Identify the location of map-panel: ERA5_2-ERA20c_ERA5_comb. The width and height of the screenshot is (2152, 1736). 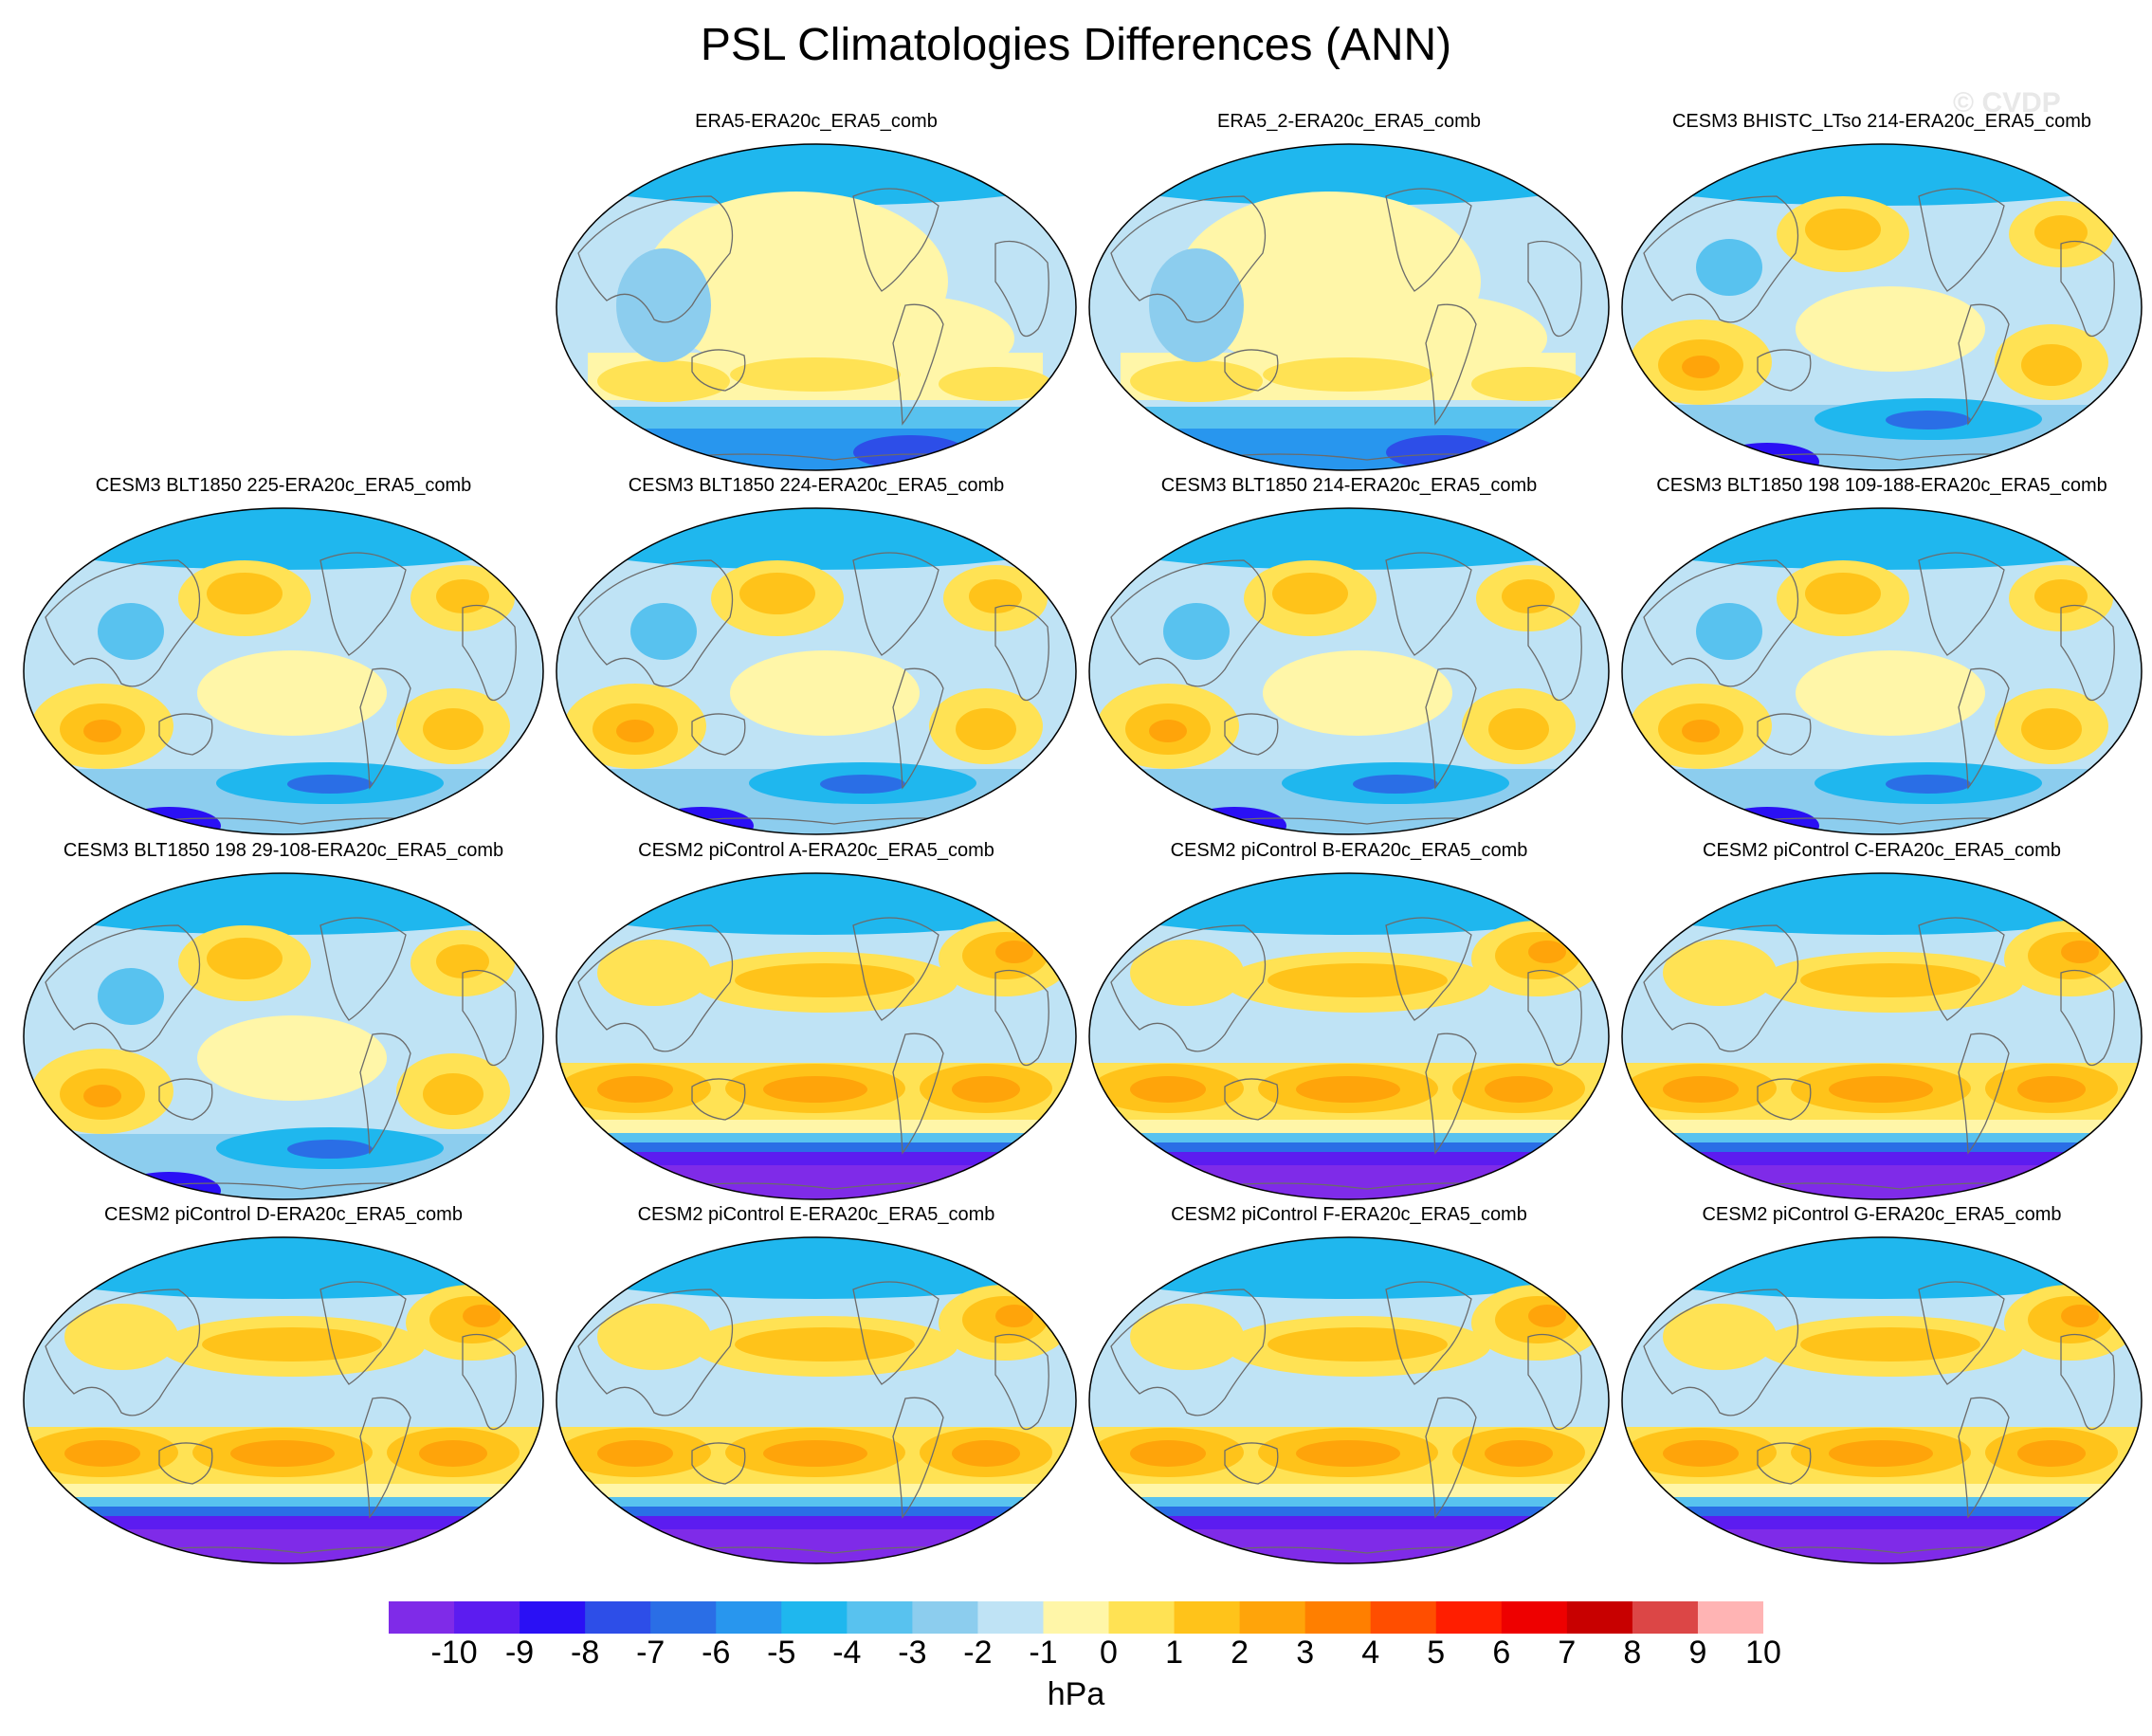
(1349, 293).